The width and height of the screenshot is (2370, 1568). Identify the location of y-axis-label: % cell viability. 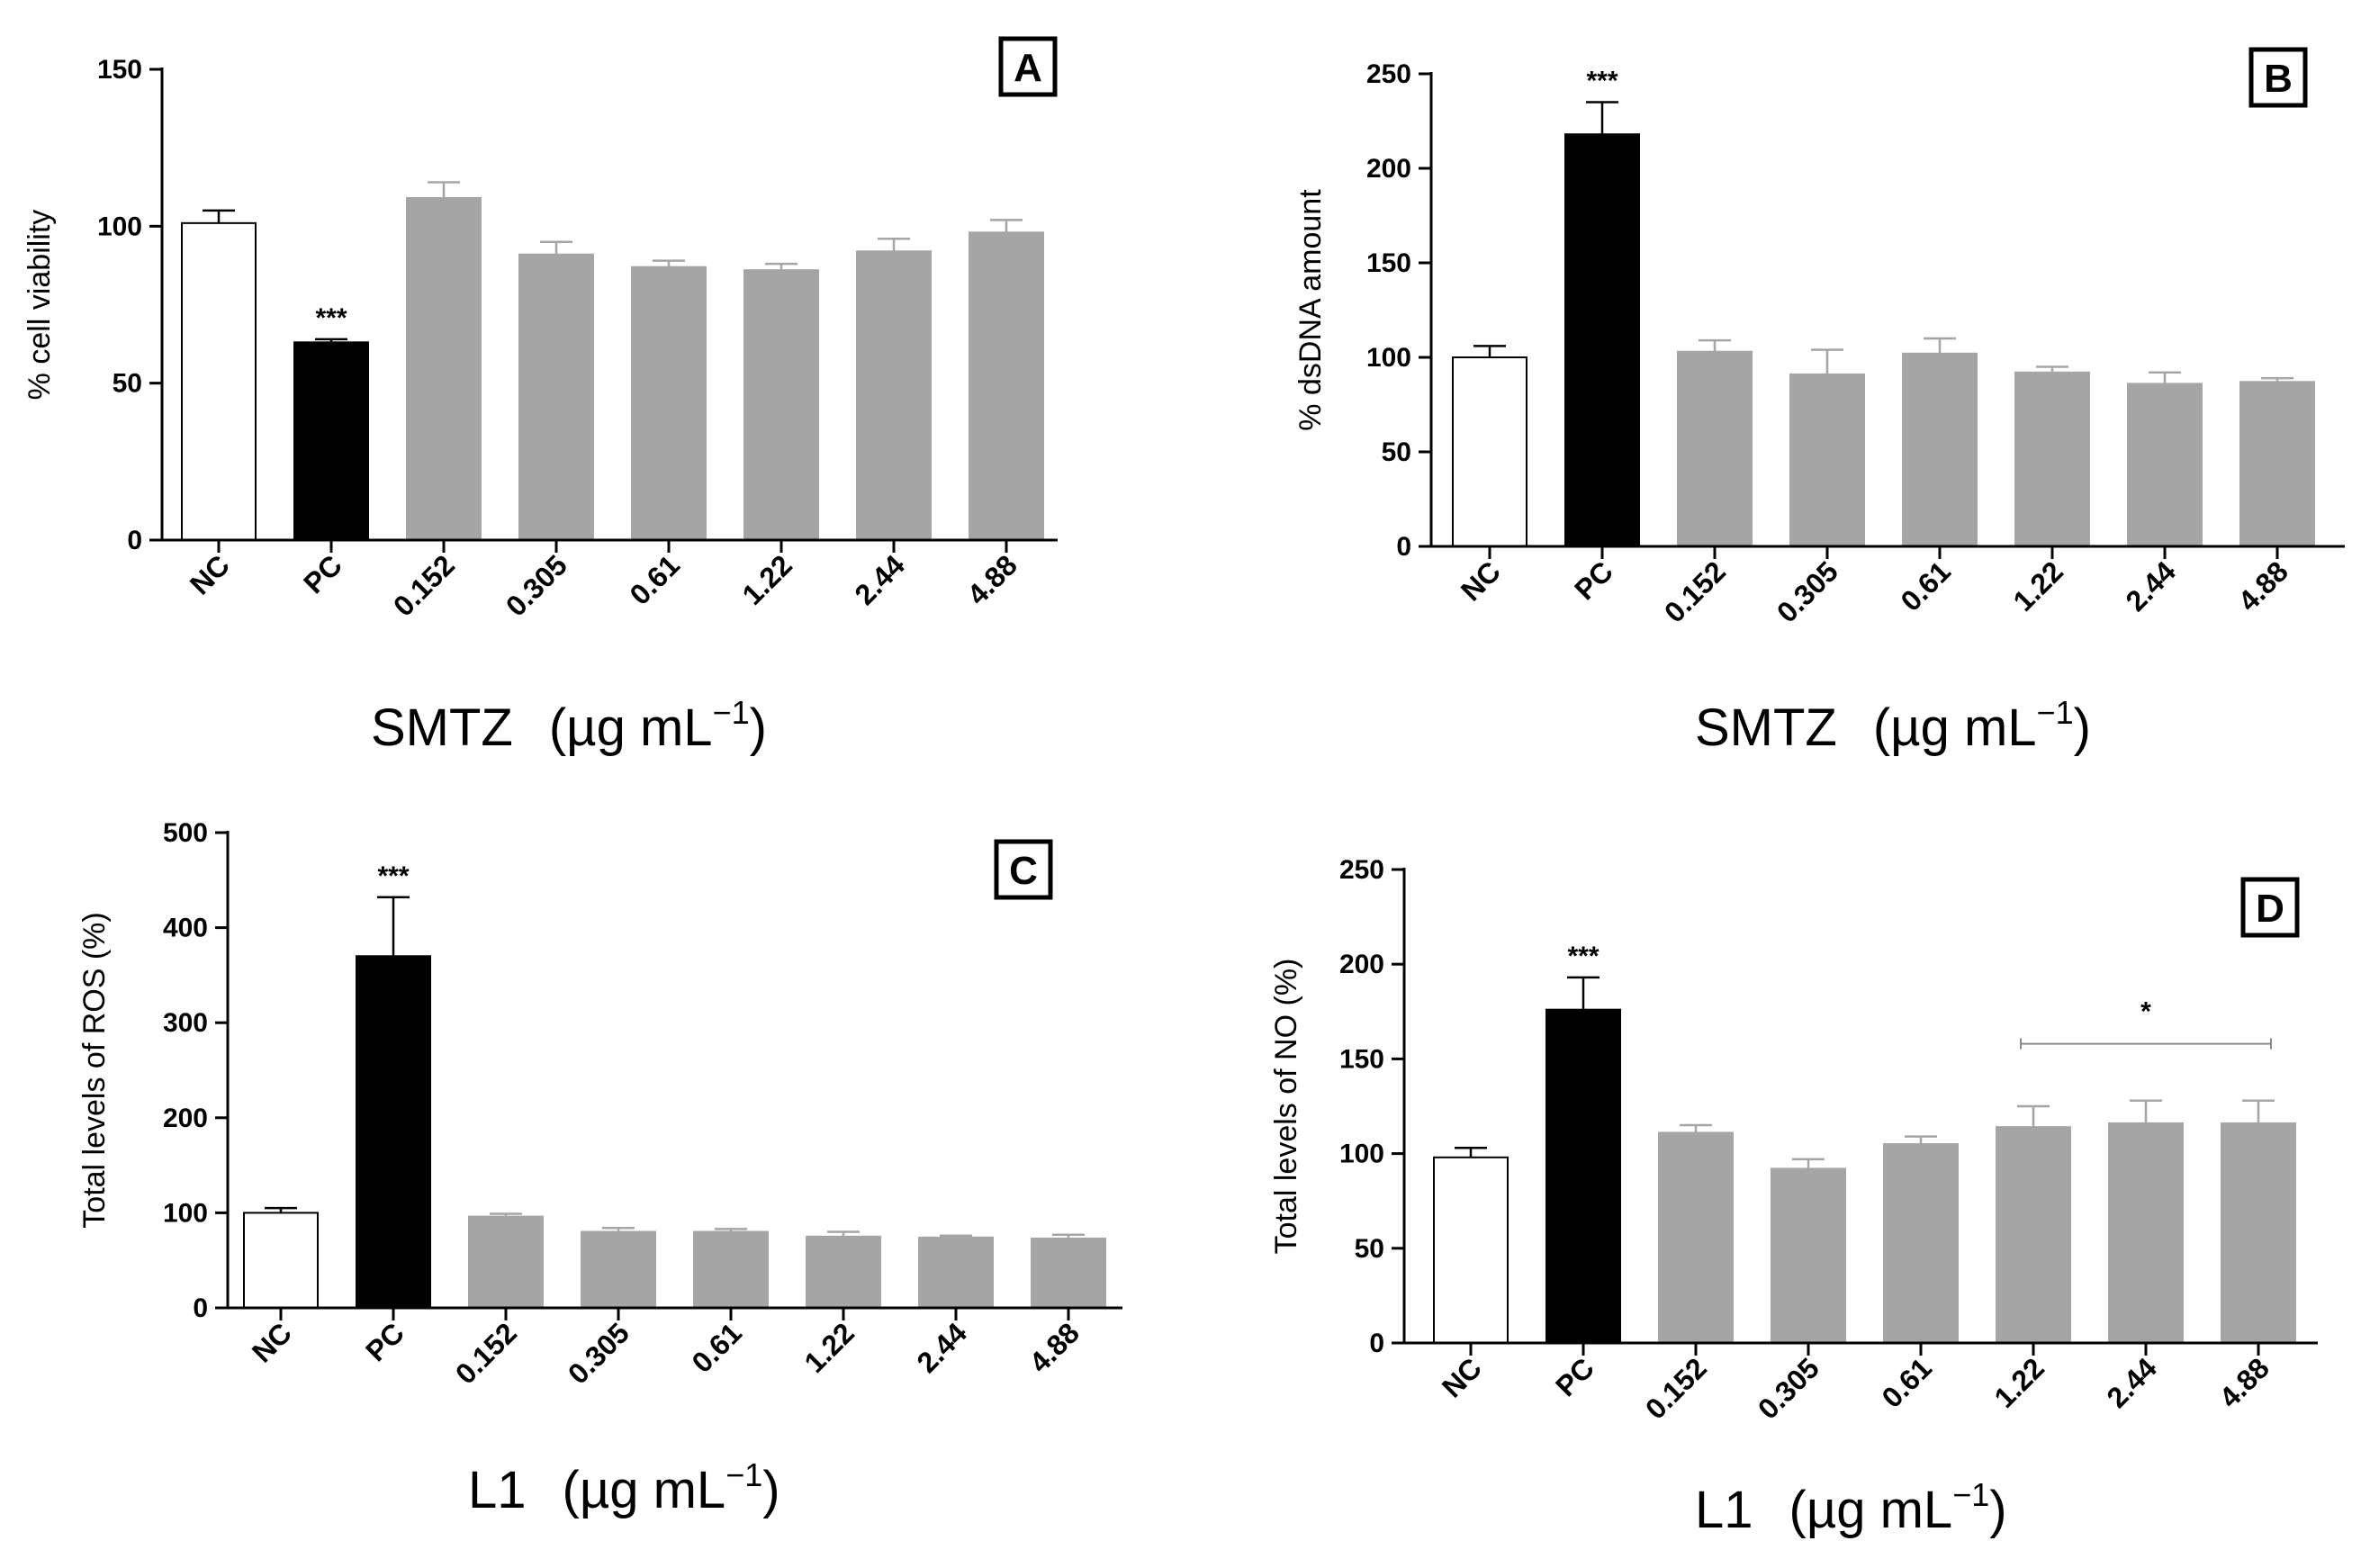
(40, 305).